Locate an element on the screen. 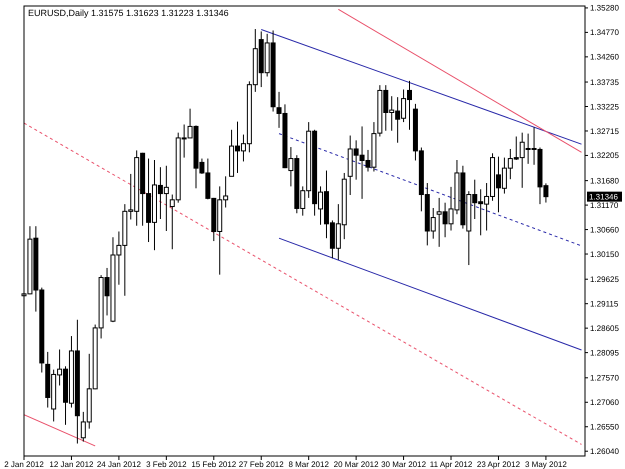 The image size is (625, 469). x-tick-label: 8 Mar 2012 is located at coordinates (309, 464).